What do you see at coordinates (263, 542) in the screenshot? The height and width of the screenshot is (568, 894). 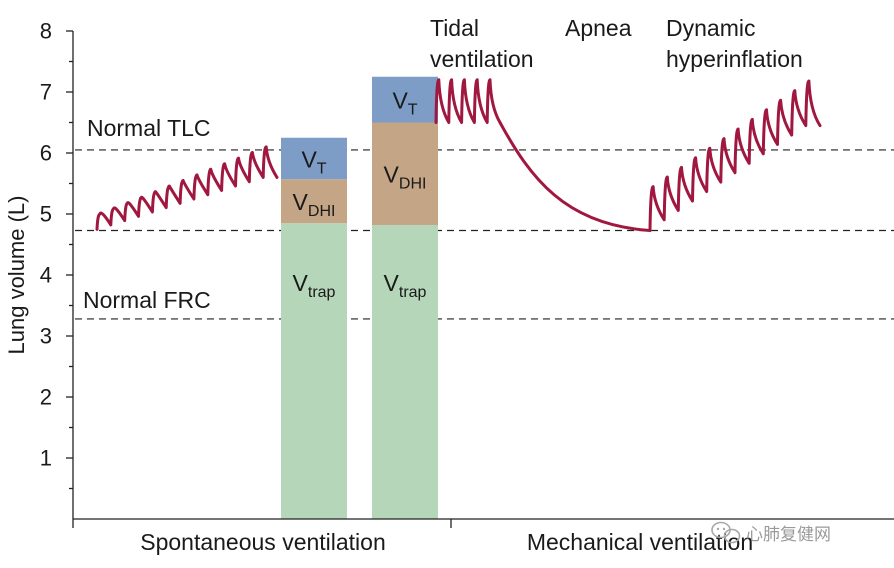 I see `section-label-spontaneous: Spontaneous ventilation` at bounding box center [263, 542].